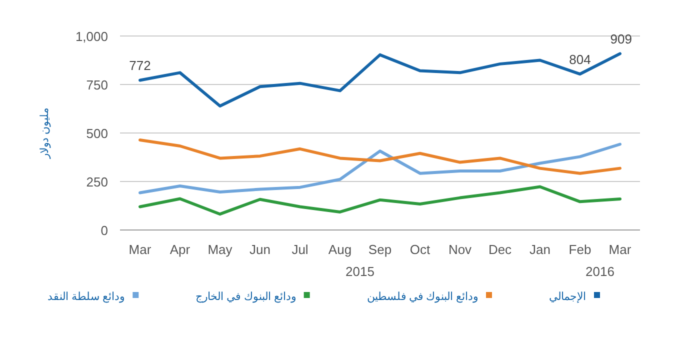 The image size is (694, 347). I want to click on x-tick-label: Jul, so click(300, 249).